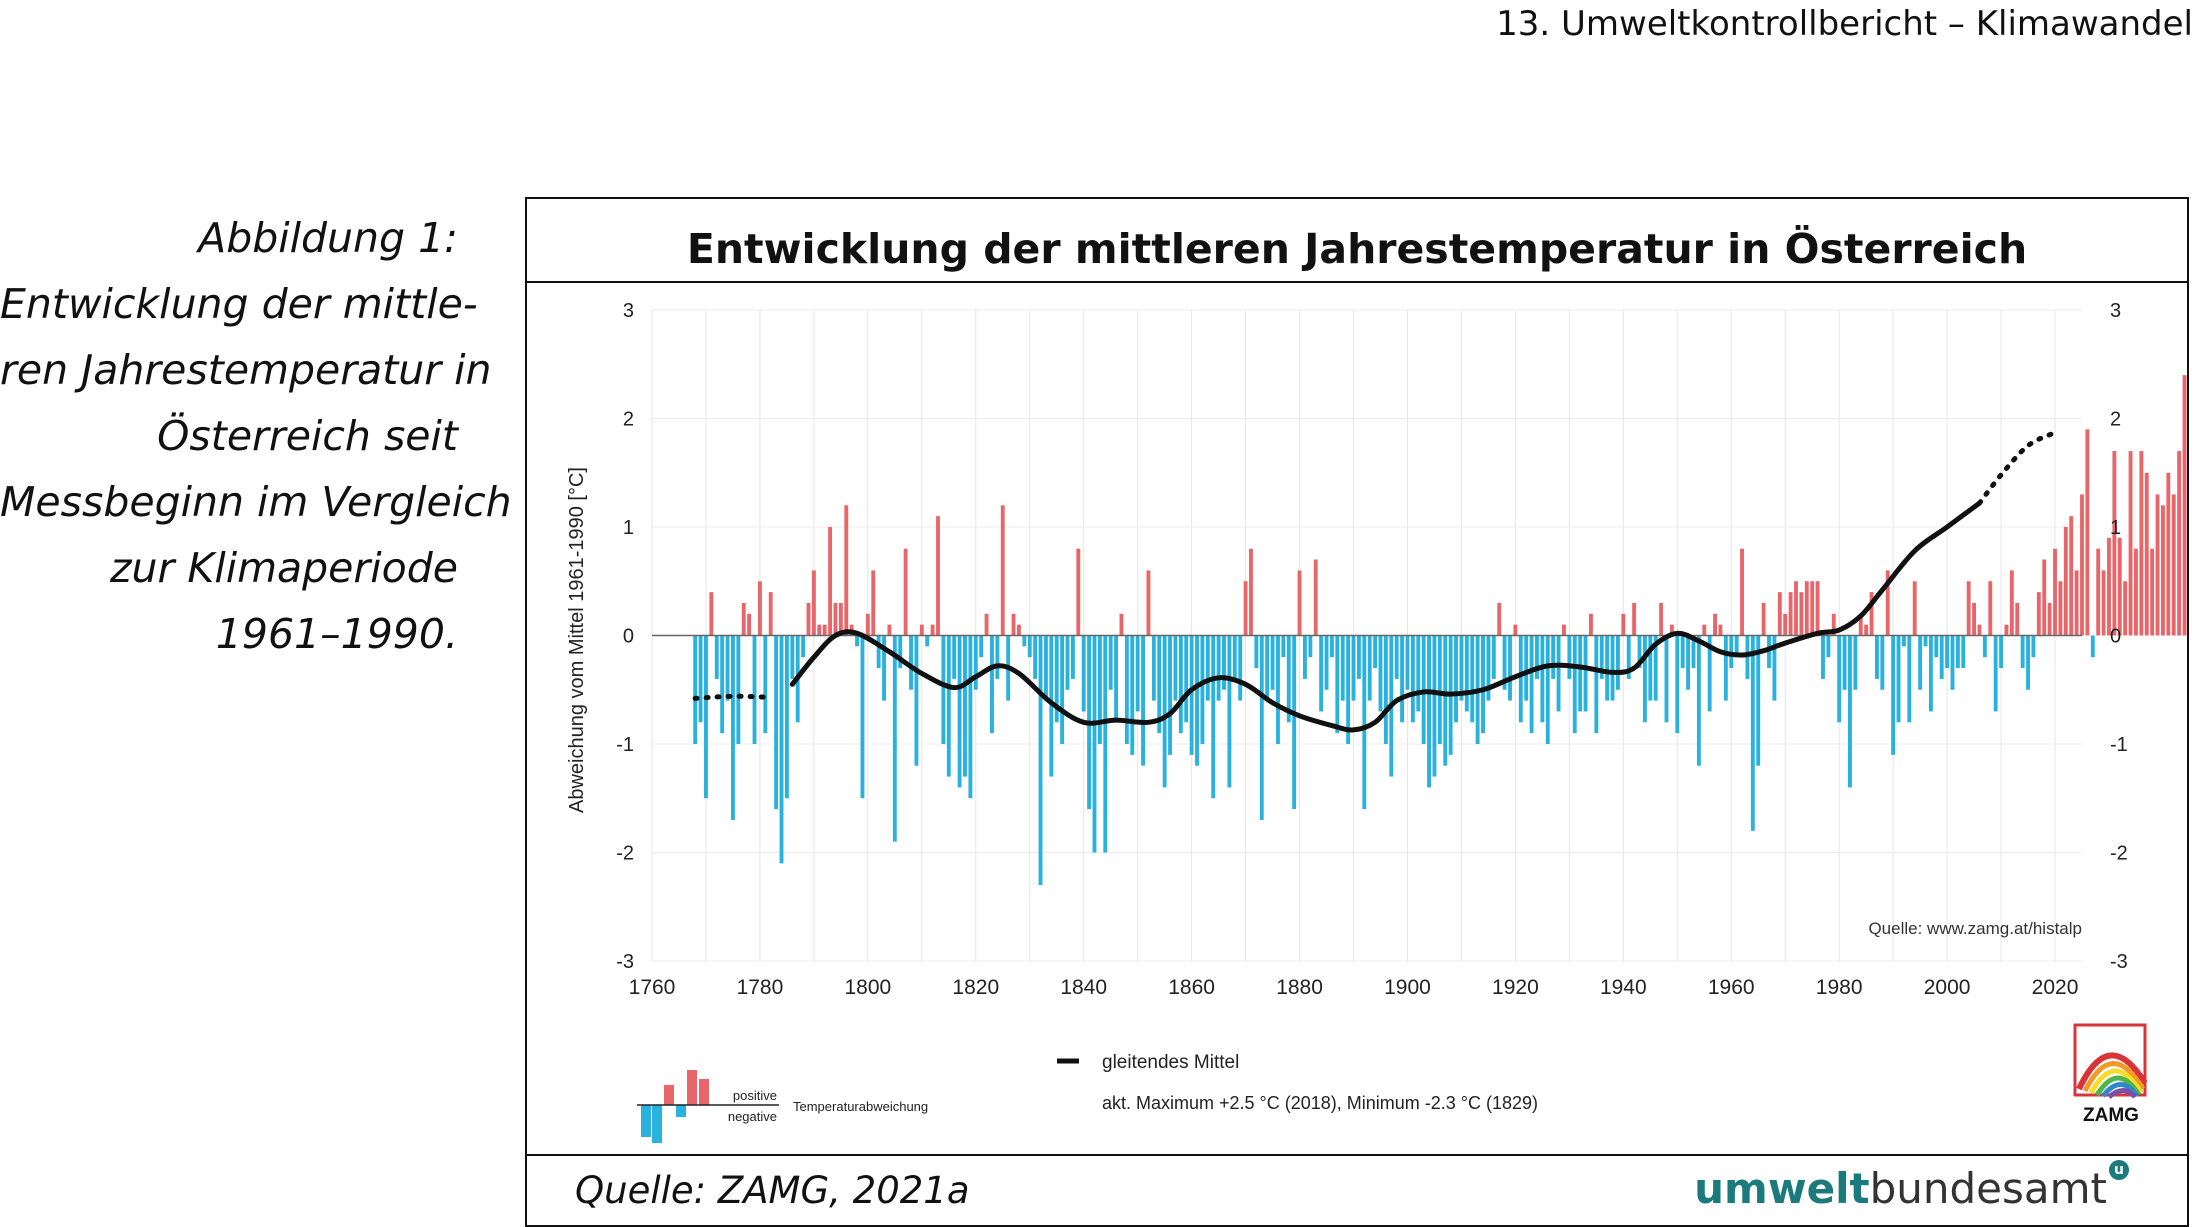 This screenshot has height=1227, width=2199. What do you see at coordinates (760, 987) in the screenshot?
I see `x-tick-label: 1780` at bounding box center [760, 987].